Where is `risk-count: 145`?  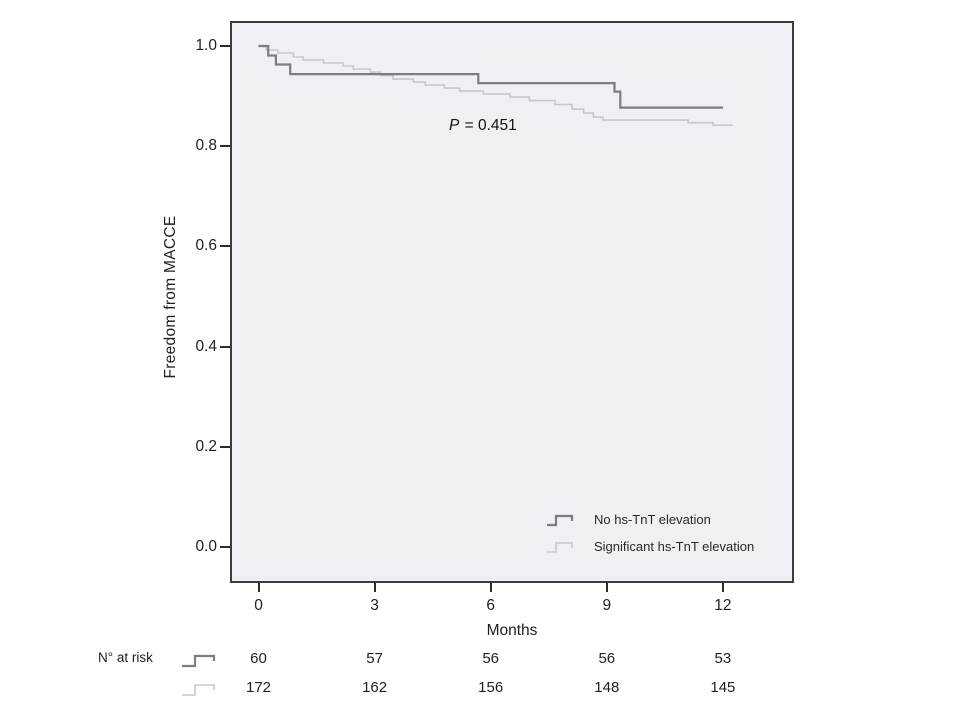 risk-count: 145 is located at coordinates (723, 687).